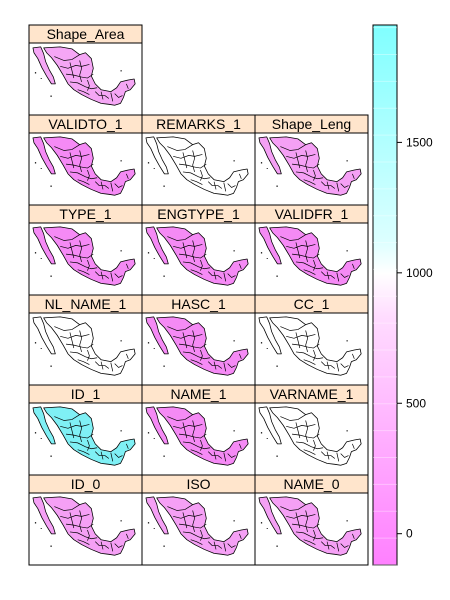  I want to click on panel-label: NL_NAME_1, so click(86, 304).